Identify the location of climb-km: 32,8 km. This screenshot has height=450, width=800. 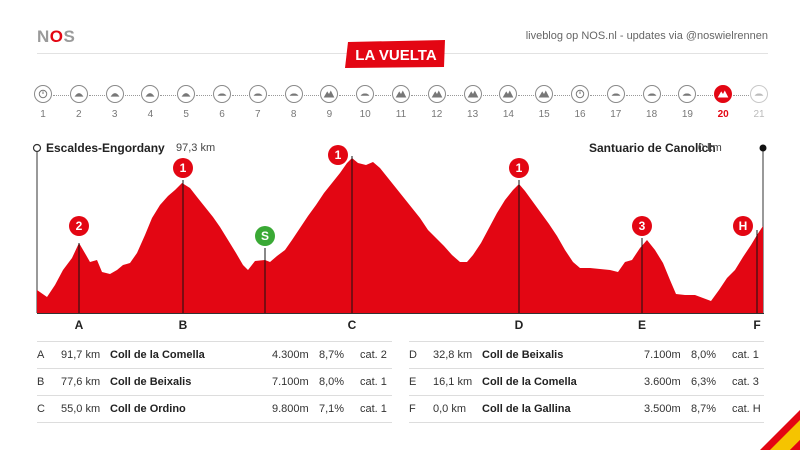
(453, 355).